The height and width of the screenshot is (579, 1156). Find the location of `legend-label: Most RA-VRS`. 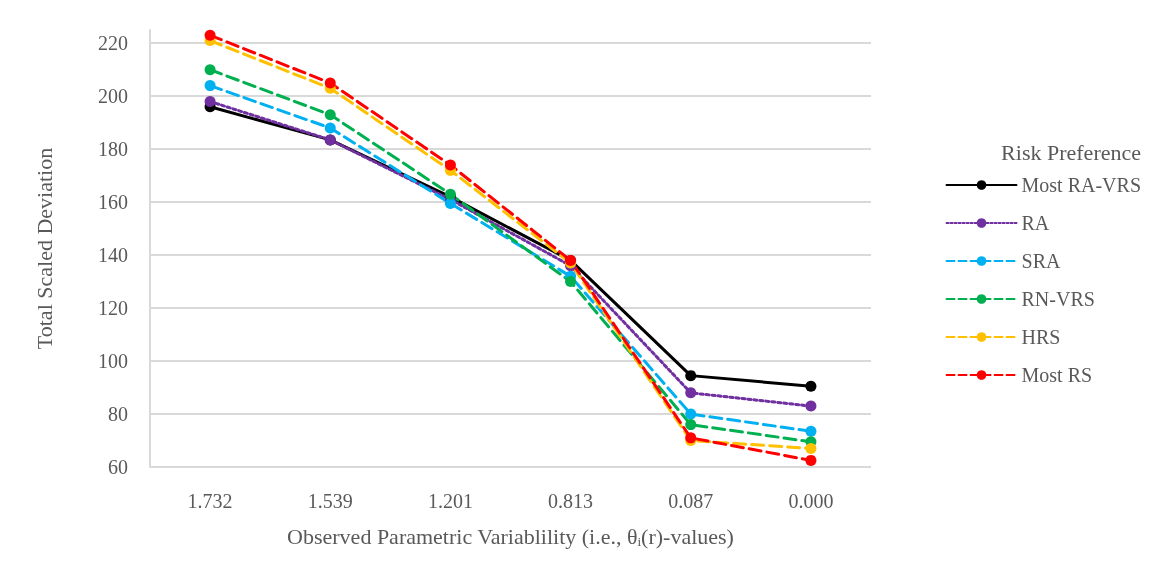

legend-label: Most RA-VRS is located at coordinates (1081, 185).